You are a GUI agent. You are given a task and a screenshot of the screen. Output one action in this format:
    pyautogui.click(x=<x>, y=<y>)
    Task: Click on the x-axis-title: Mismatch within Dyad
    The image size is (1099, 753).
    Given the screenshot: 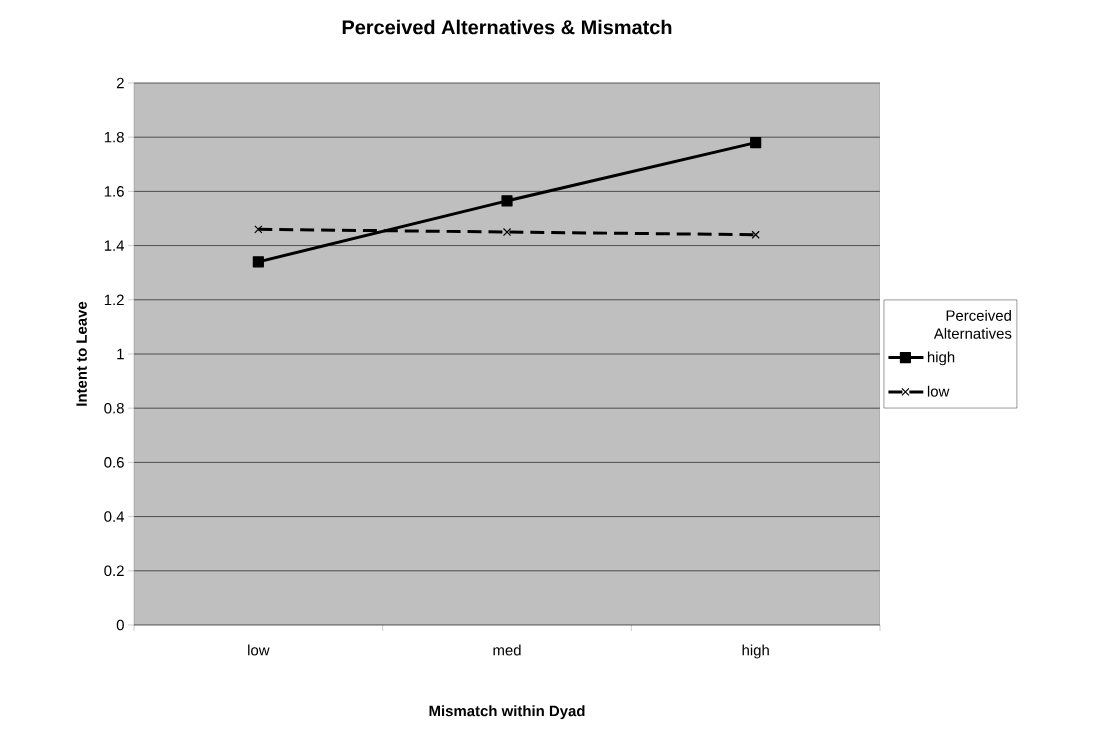 What is the action you would take?
    pyautogui.click(x=507, y=712)
    